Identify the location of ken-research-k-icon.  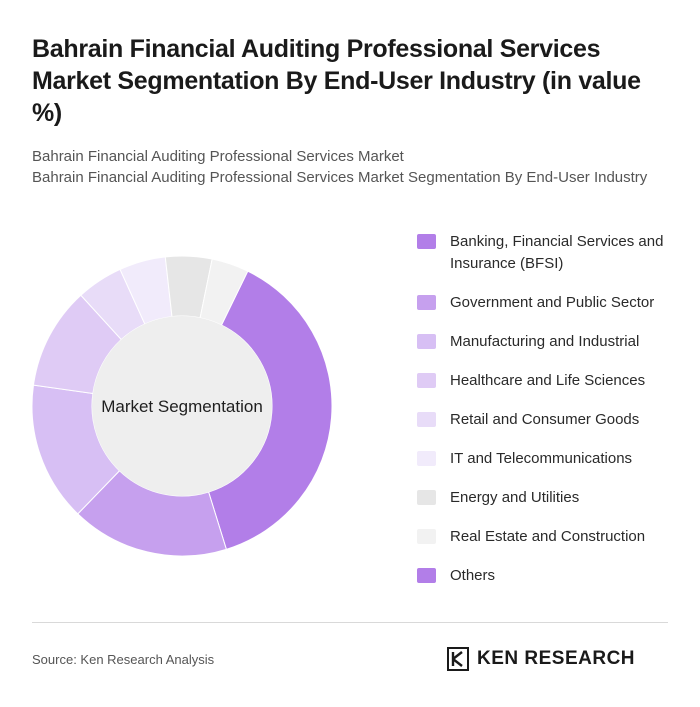
(458, 659).